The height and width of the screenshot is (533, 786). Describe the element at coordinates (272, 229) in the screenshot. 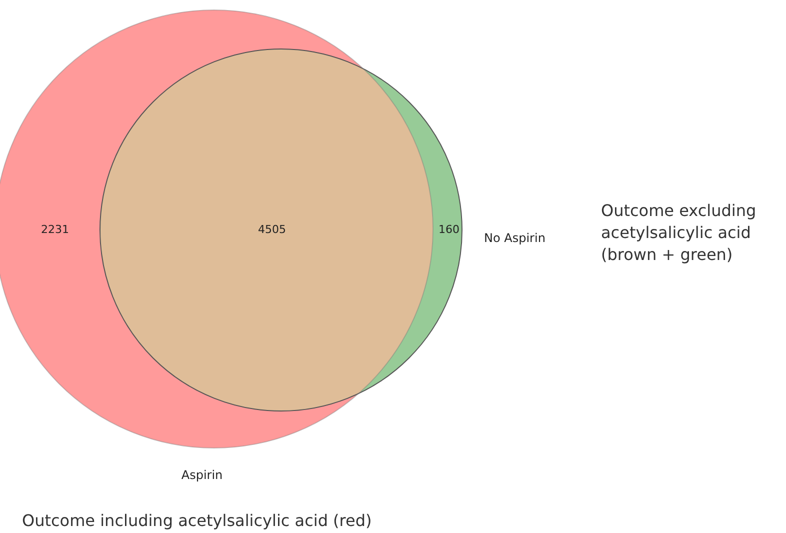

I see `data-label: 4505` at that location.